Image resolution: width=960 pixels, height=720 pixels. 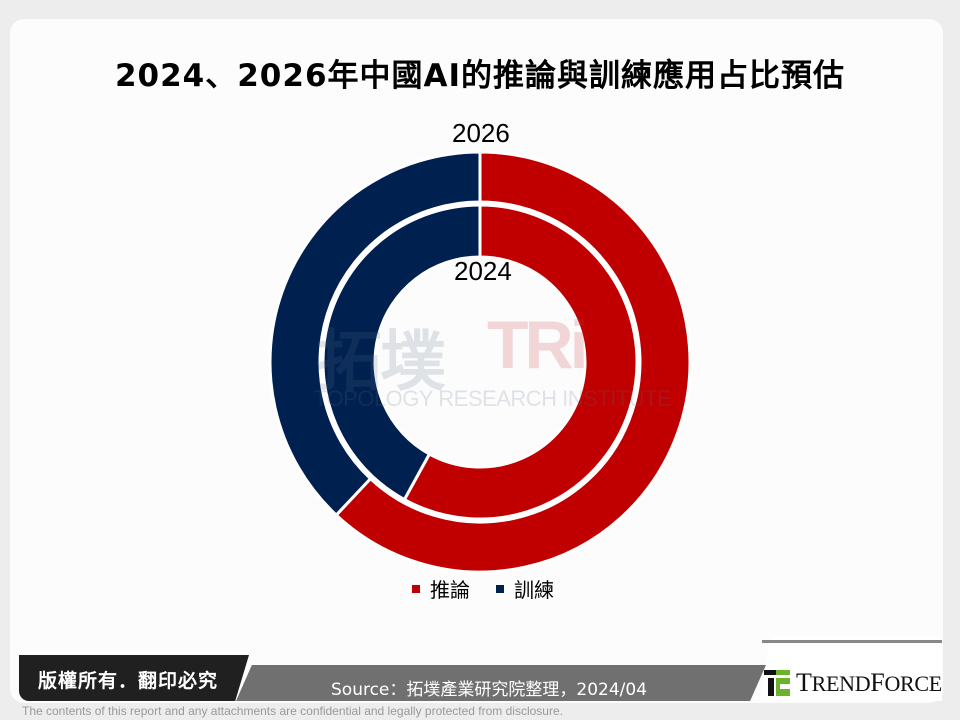 What do you see at coordinates (481, 133) in the screenshot?
I see `outer-ring-label: 2026` at bounding box center [481, 133].